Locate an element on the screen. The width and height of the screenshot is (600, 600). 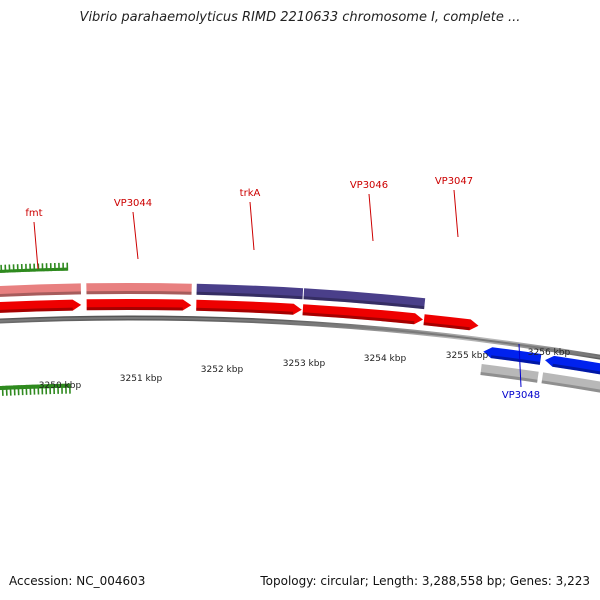
gene-label: VP3048 is located at coordinates (521, 395).